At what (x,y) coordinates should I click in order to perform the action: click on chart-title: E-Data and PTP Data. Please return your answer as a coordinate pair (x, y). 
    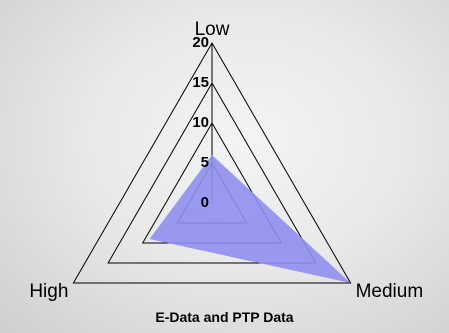
    Looking at the image, I should click on (224, 317).